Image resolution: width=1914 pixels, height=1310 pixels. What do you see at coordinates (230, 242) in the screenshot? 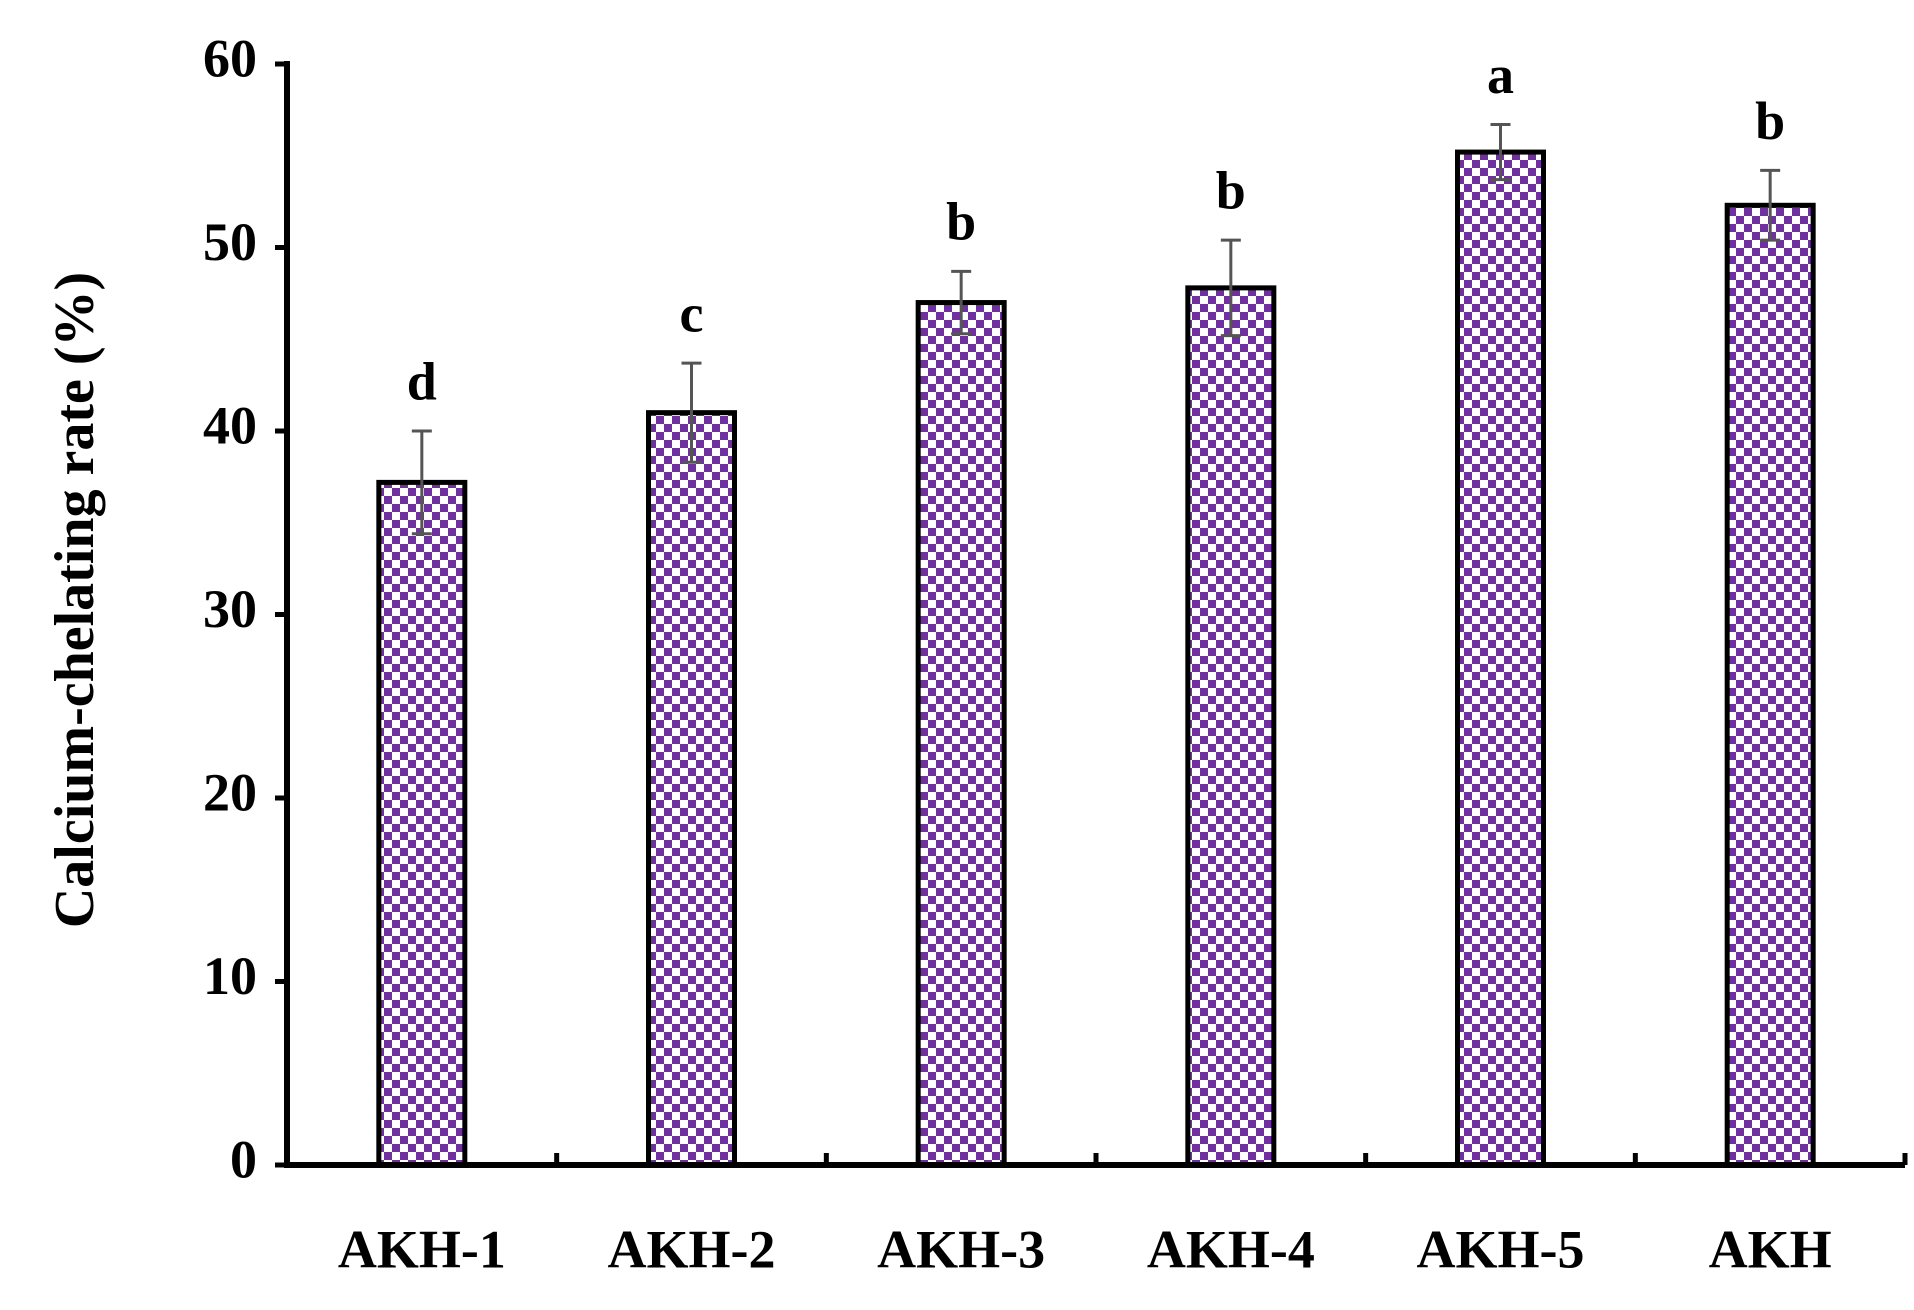
I see `y-tick-label: 50` at bounding box center [230, 242].